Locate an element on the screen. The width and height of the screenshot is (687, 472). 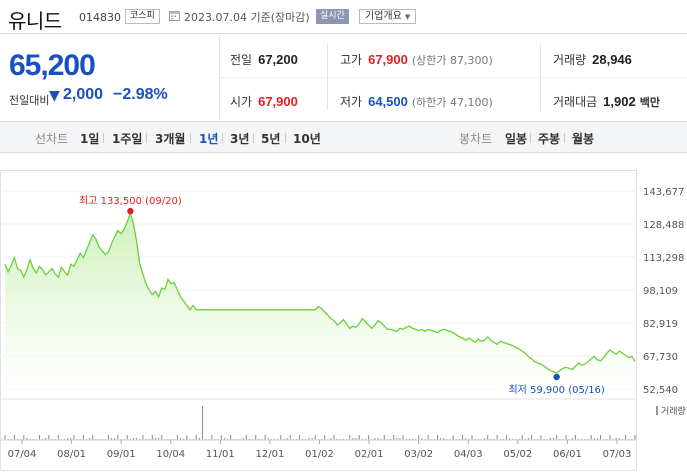
price-summary: 65,200 전일대비 ▼ 2,000 −2.98% is located at coordinates (109, 77).